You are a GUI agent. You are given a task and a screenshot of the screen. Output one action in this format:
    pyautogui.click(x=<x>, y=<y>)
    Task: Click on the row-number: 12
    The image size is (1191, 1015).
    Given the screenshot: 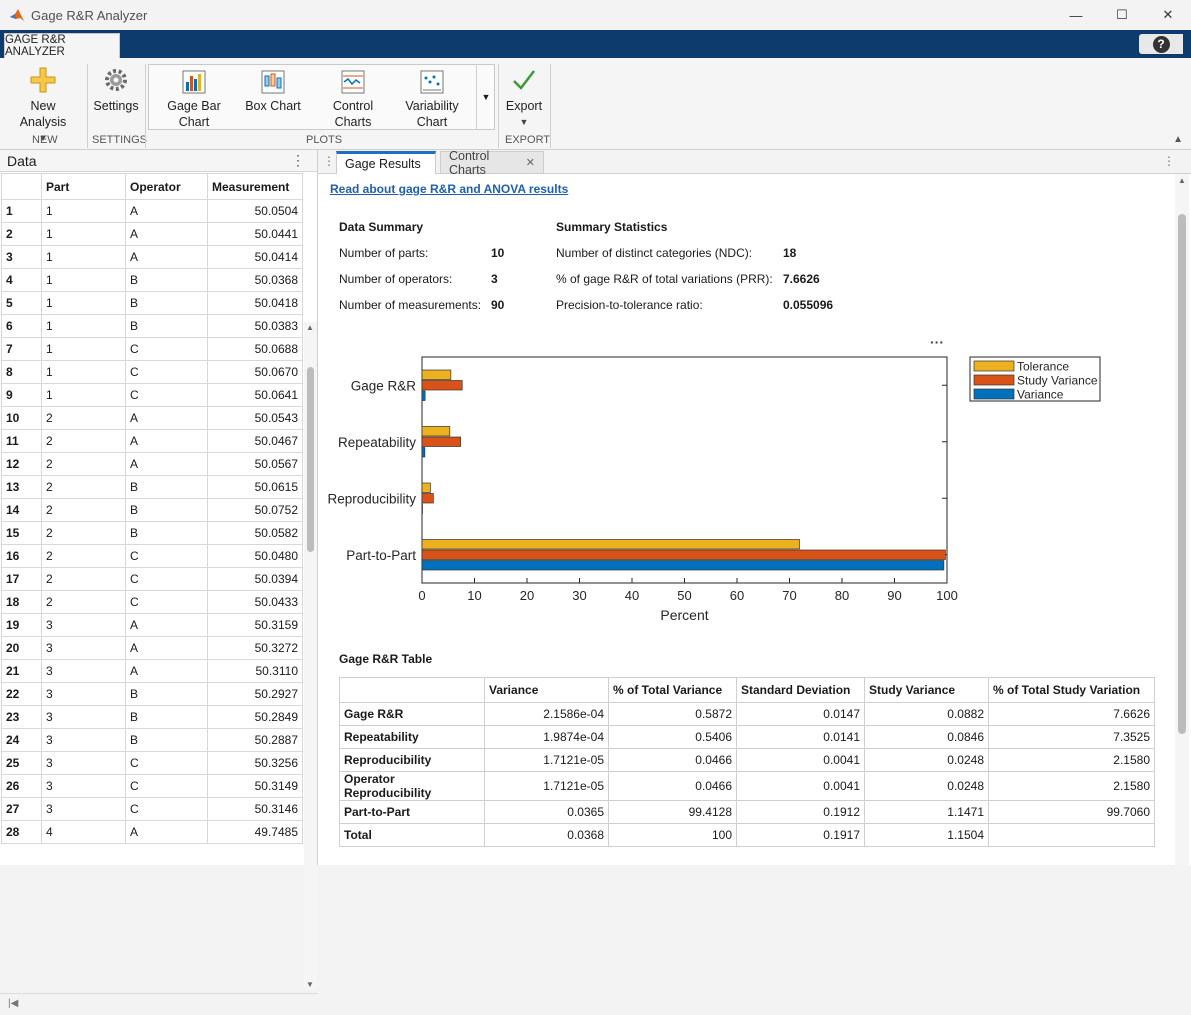 What is the action you would take?
    pyautogui.click(x=21, y=464)
    